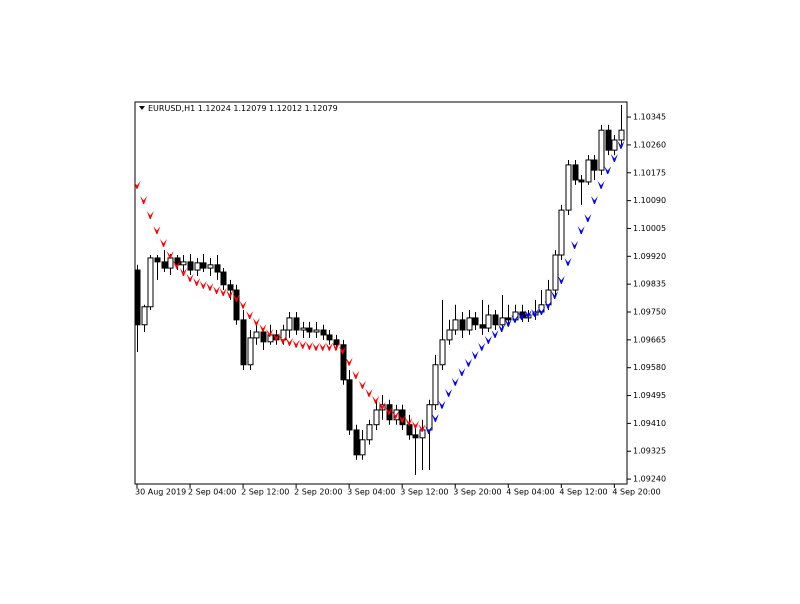 Image resolution: width=800 pixels, height=604 pixels. Describe the element at coordinates (636, 492) in the screenshot. I see `x-tick-label: 4 Sep 20:00` at that location.